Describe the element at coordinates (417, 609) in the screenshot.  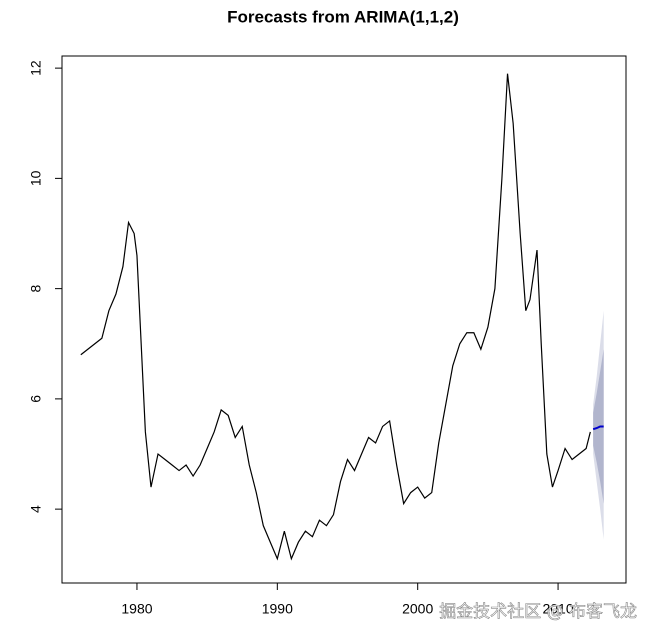
I see `x-tick-label: 2000` at that location.